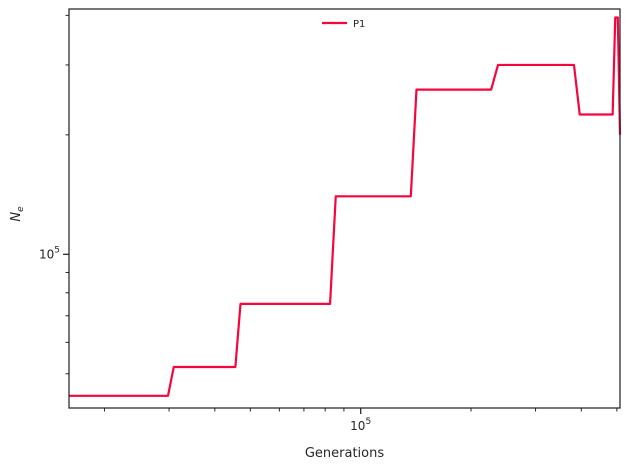  I want to click on x-tick-label-exponent: 5, so click(368, 422).